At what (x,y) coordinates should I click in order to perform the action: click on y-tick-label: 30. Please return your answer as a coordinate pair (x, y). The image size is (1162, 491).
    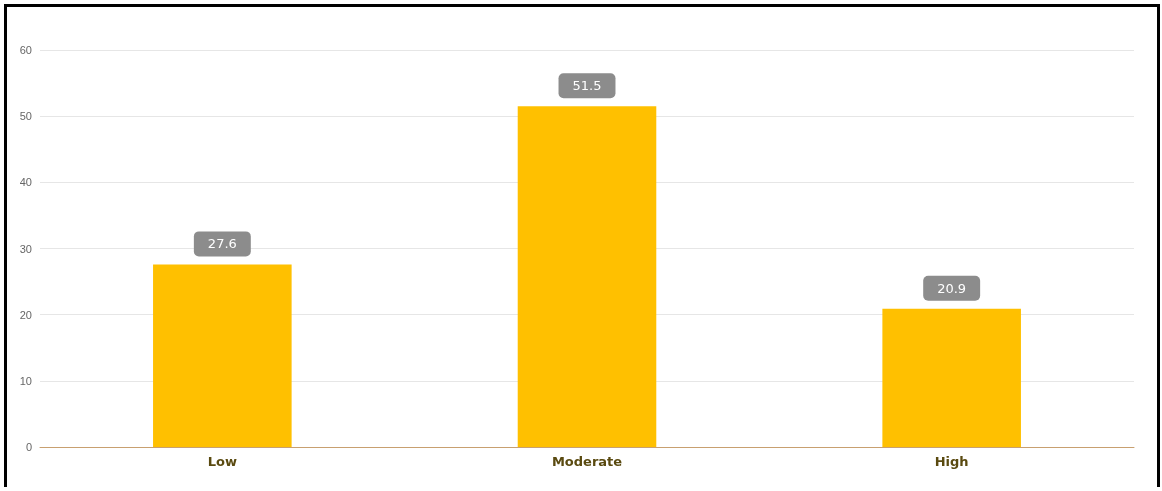
    Looking at the image, I should click on (25, 248).